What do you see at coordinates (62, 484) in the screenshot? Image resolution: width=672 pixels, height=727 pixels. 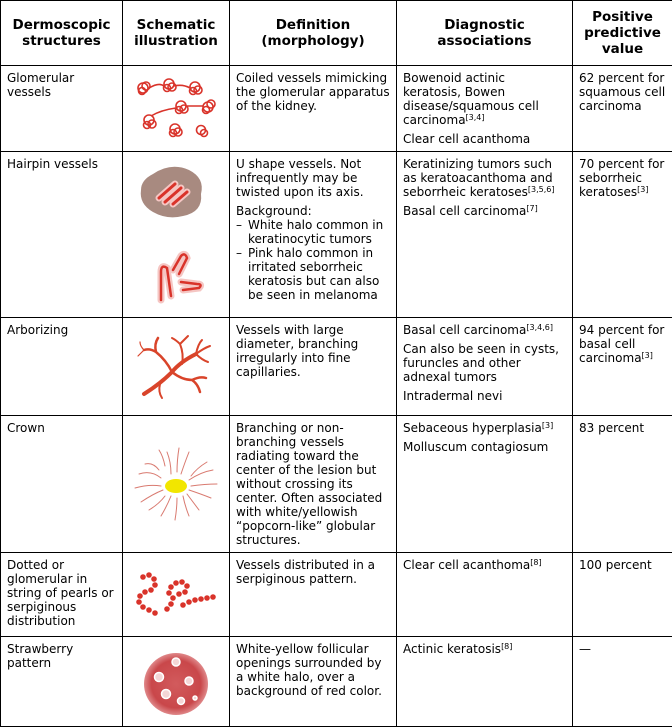 I see `structure-cell: Crown` at bounding box center [62, 484].